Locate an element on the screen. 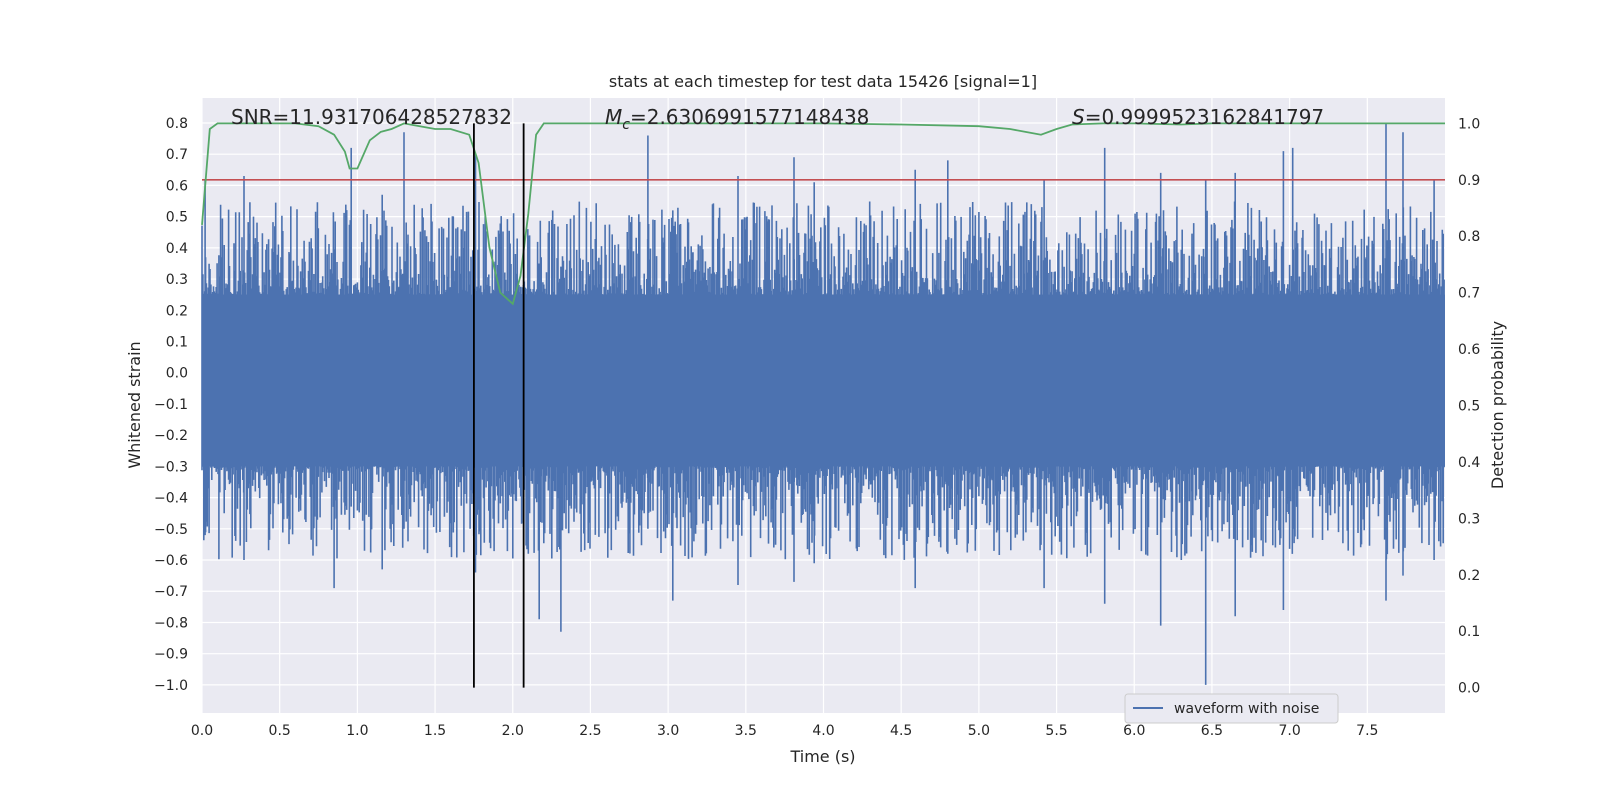 This screenshot has height=800, width=1600. y-tick-label-right: 0.8 is located at coordinates (1469, 237).